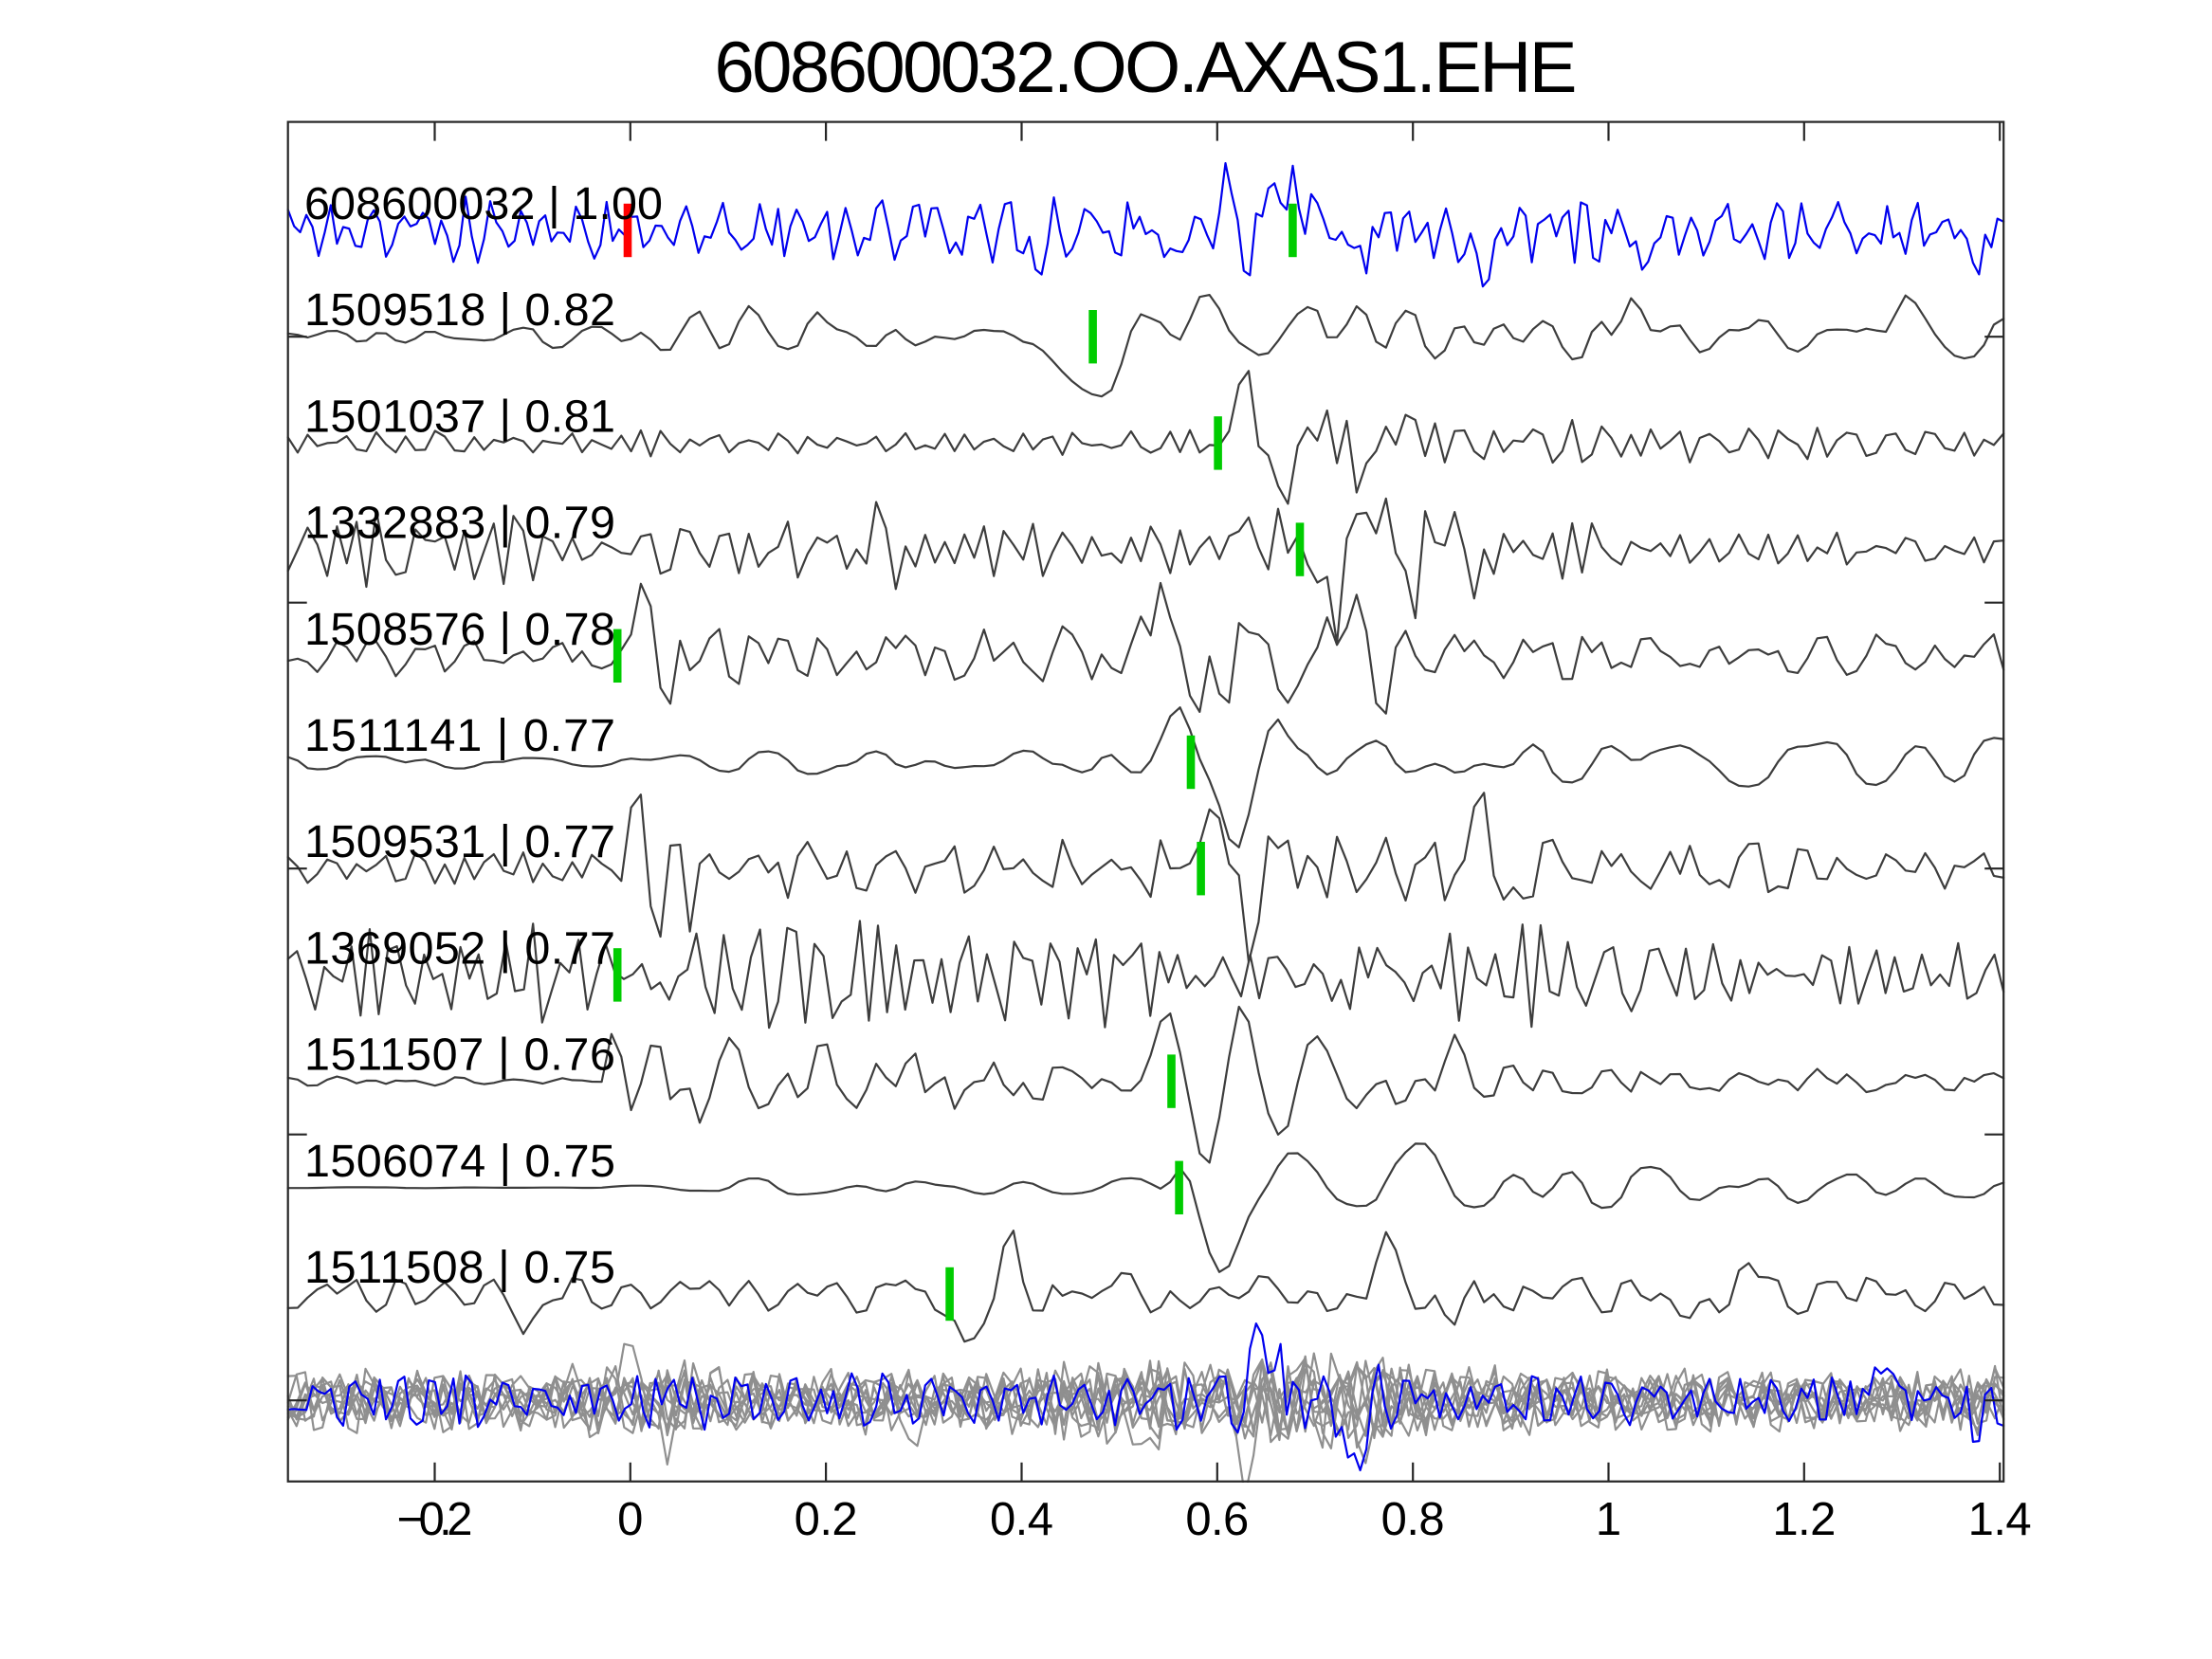 The width and height of the screenshot is (2212, 1659). What do you see at coordinates (459, 310) in the screenshot?
I see `svg-text: 1509518 | 0.82` at bounding box center [459, 310].